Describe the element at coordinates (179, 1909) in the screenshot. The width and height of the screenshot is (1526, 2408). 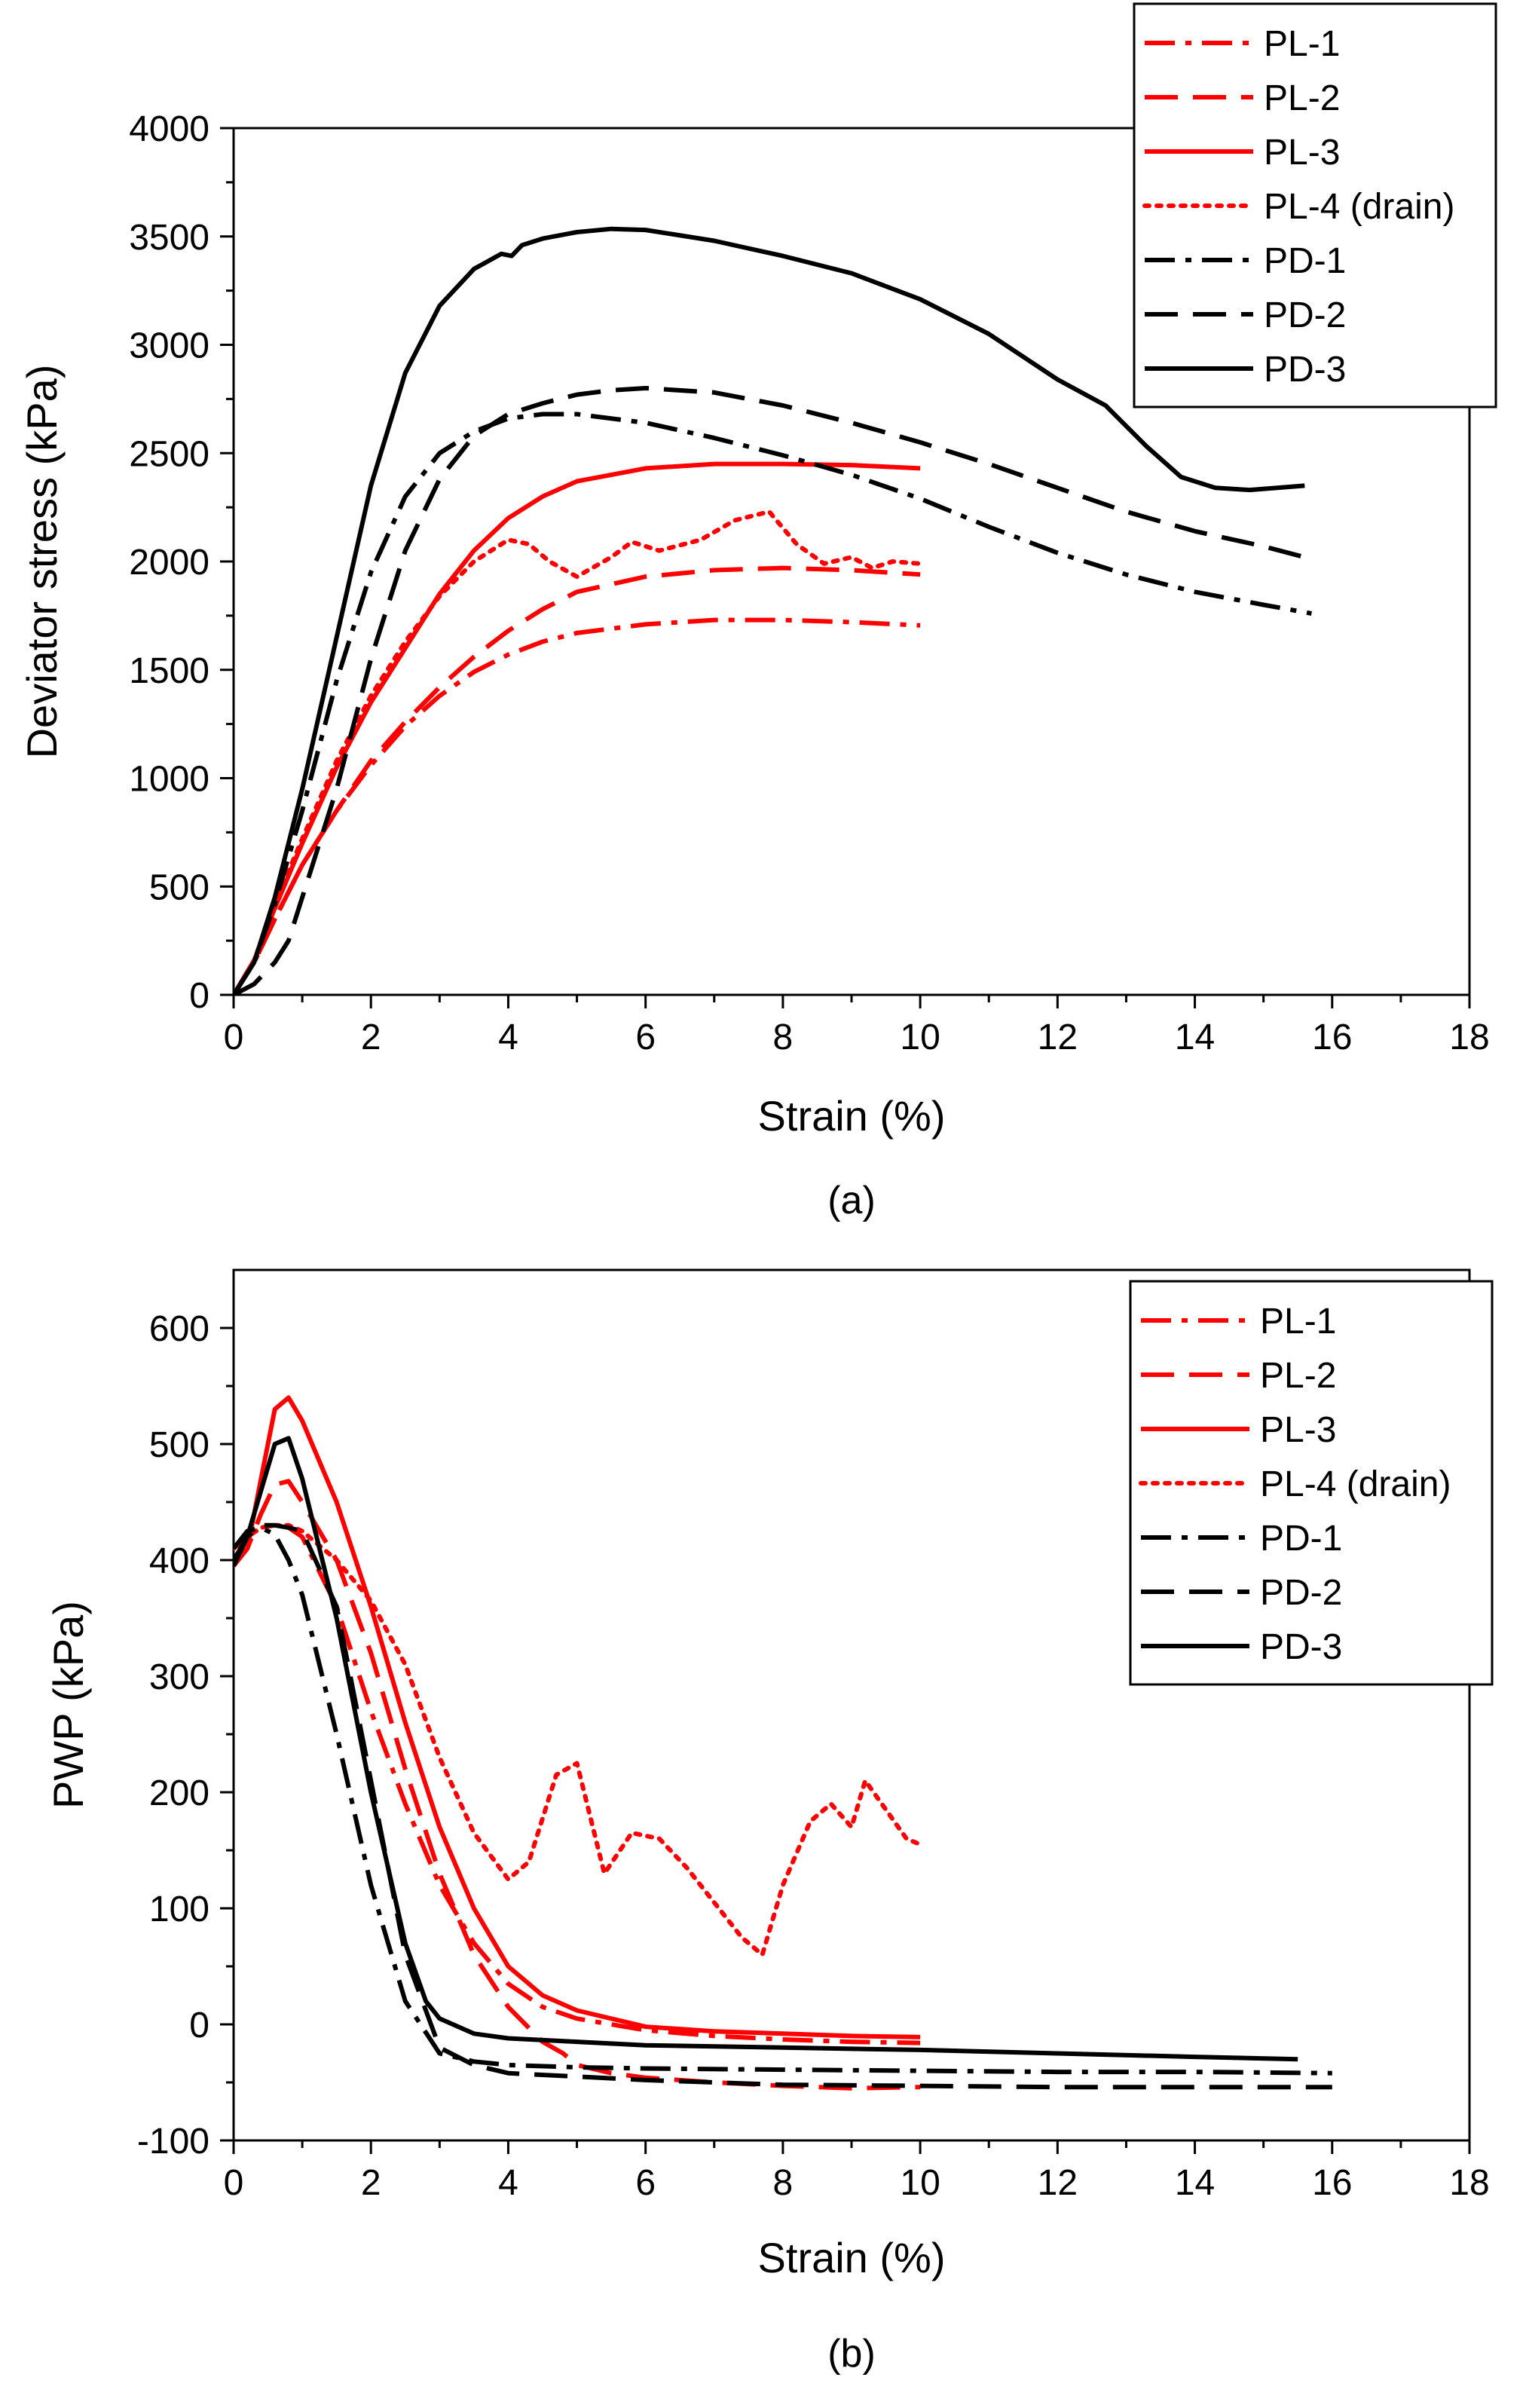
I see `y-tick-label: 100` at that location.